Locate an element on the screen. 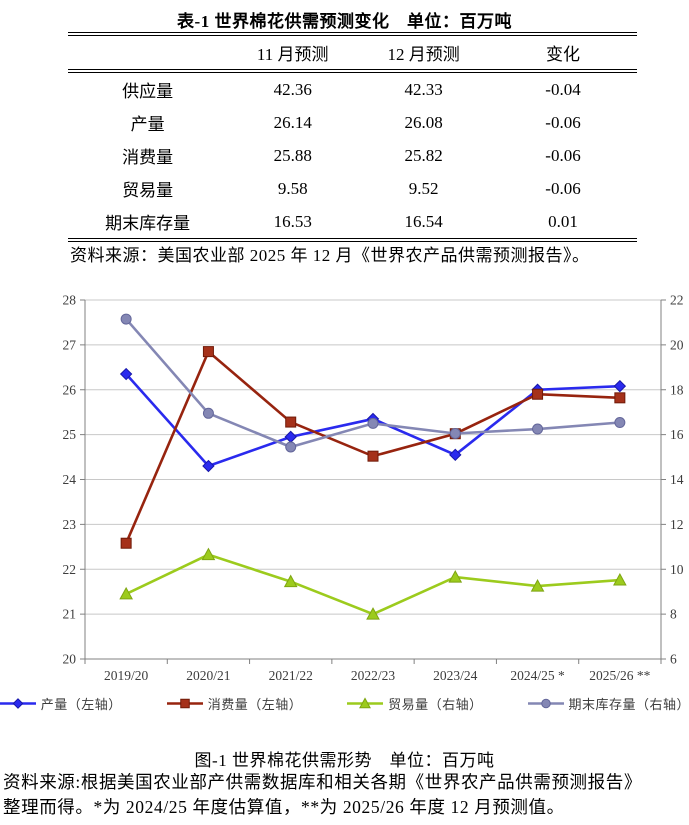 The width and height of the screenshot is (689, 825). legend-label: 贸易量（右轴） is located at coordinates (435, 704).